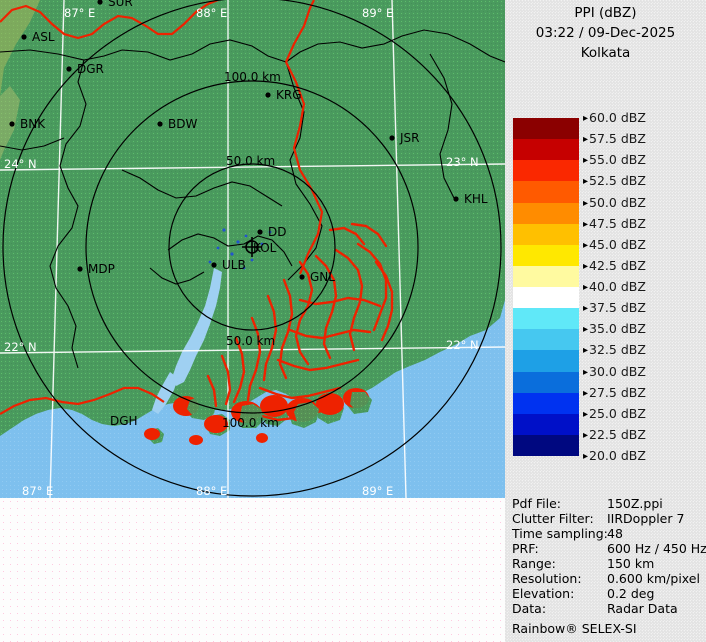 This screenshot has height=642, width=706. What do you see at coordinates (617, 371) in the screenshot?
I see `colorbar-tick-label: 30.0 dBZ` at bounding box center [617, 371].